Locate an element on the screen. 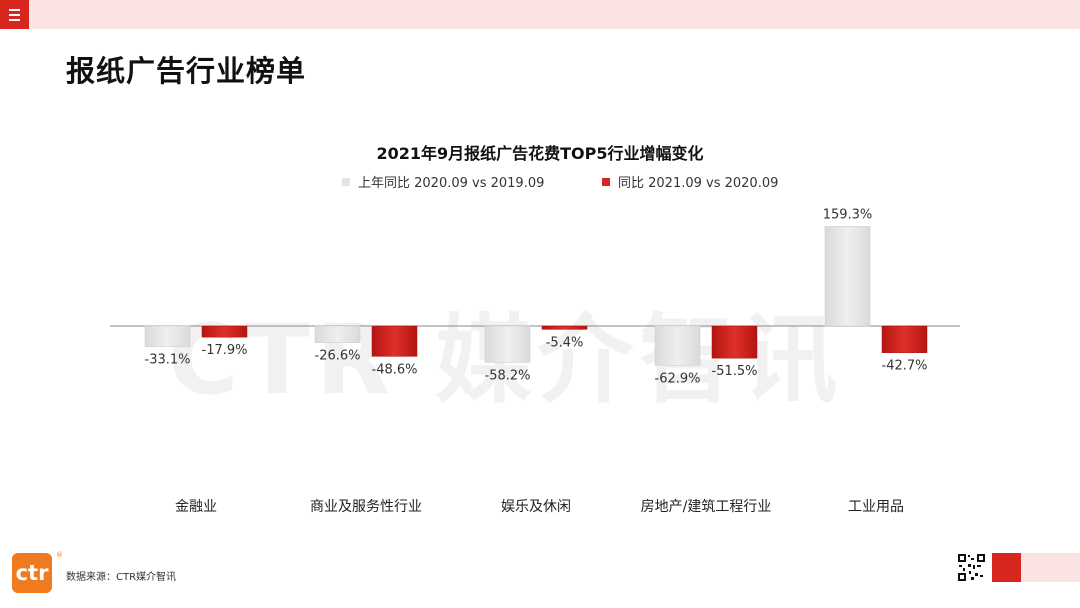 This screenshot has height=608, width=1080. data-label-curr-4: -42.7% is located at coordinates (905, 366).